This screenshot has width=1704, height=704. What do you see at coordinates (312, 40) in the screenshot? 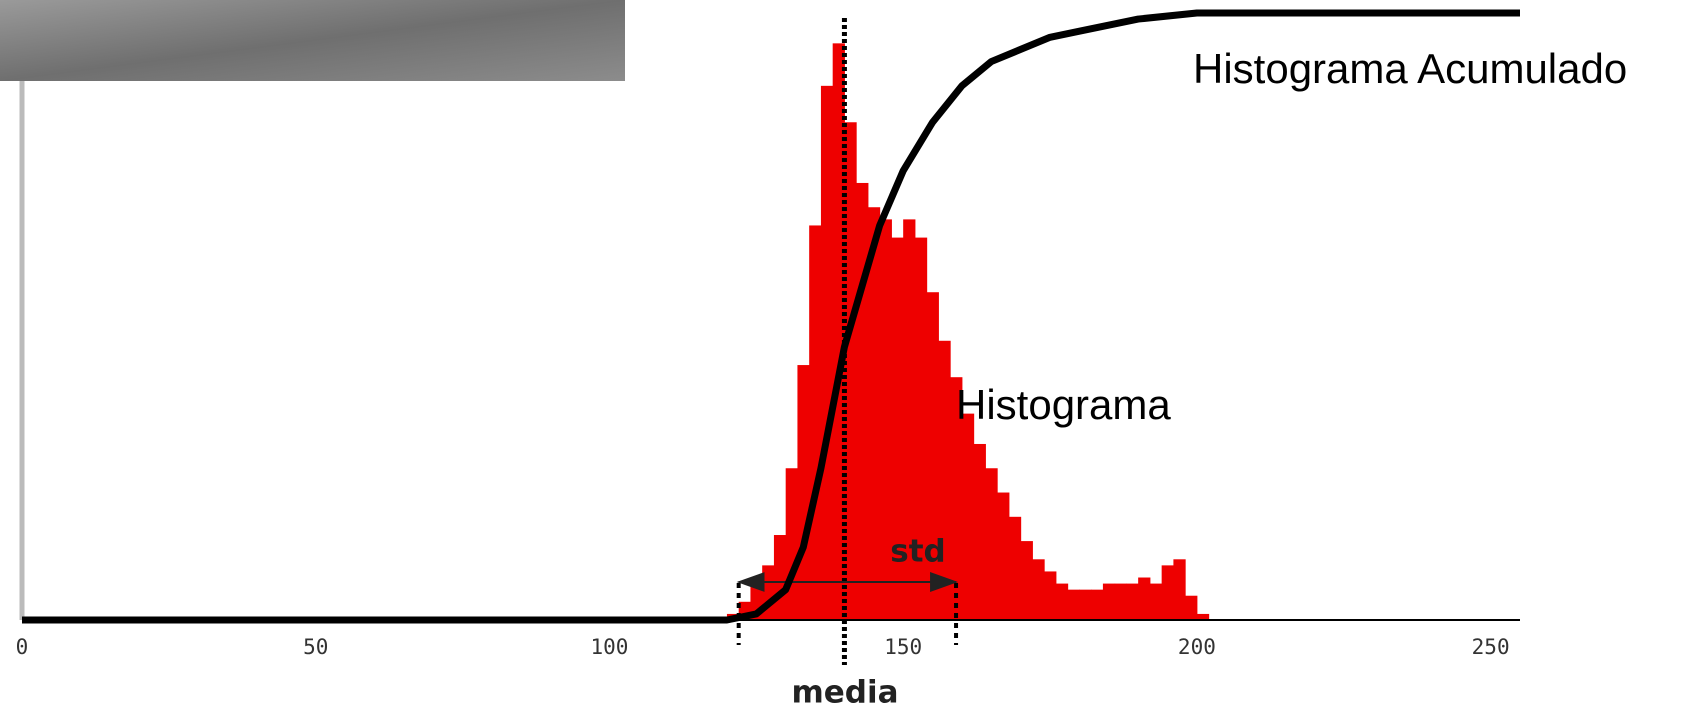
I see `thumbnail-image` at bounding box center [312, 40].